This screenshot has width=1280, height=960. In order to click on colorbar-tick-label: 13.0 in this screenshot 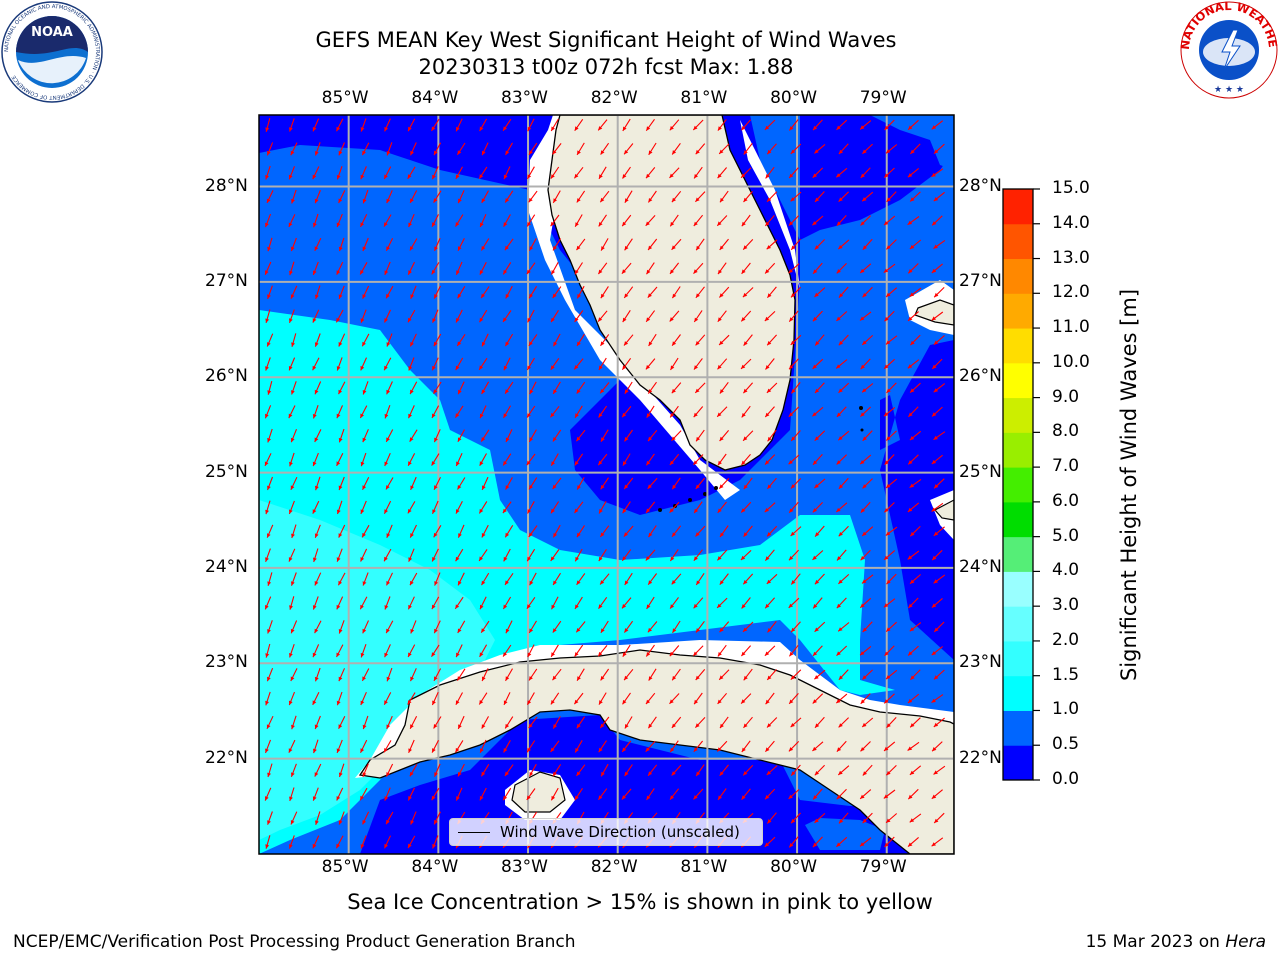, I will do `click(1071, 257)`.